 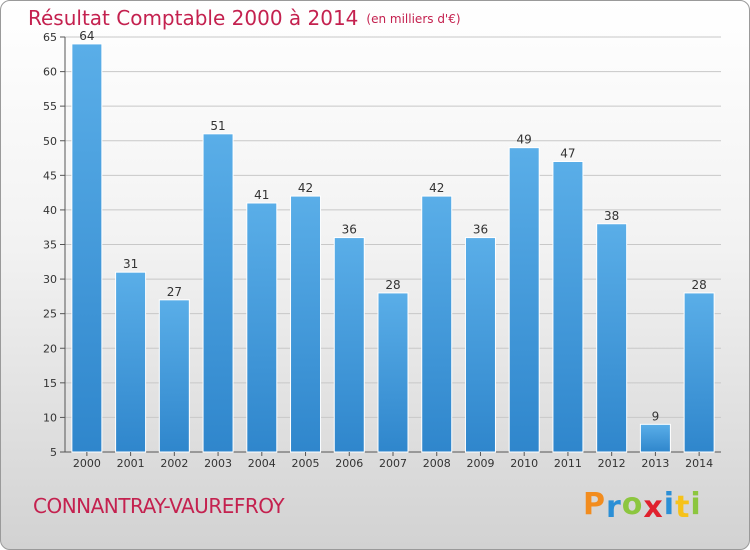 I want to click on proxiti-logo: Proxiti, so click(x=642, y=506).